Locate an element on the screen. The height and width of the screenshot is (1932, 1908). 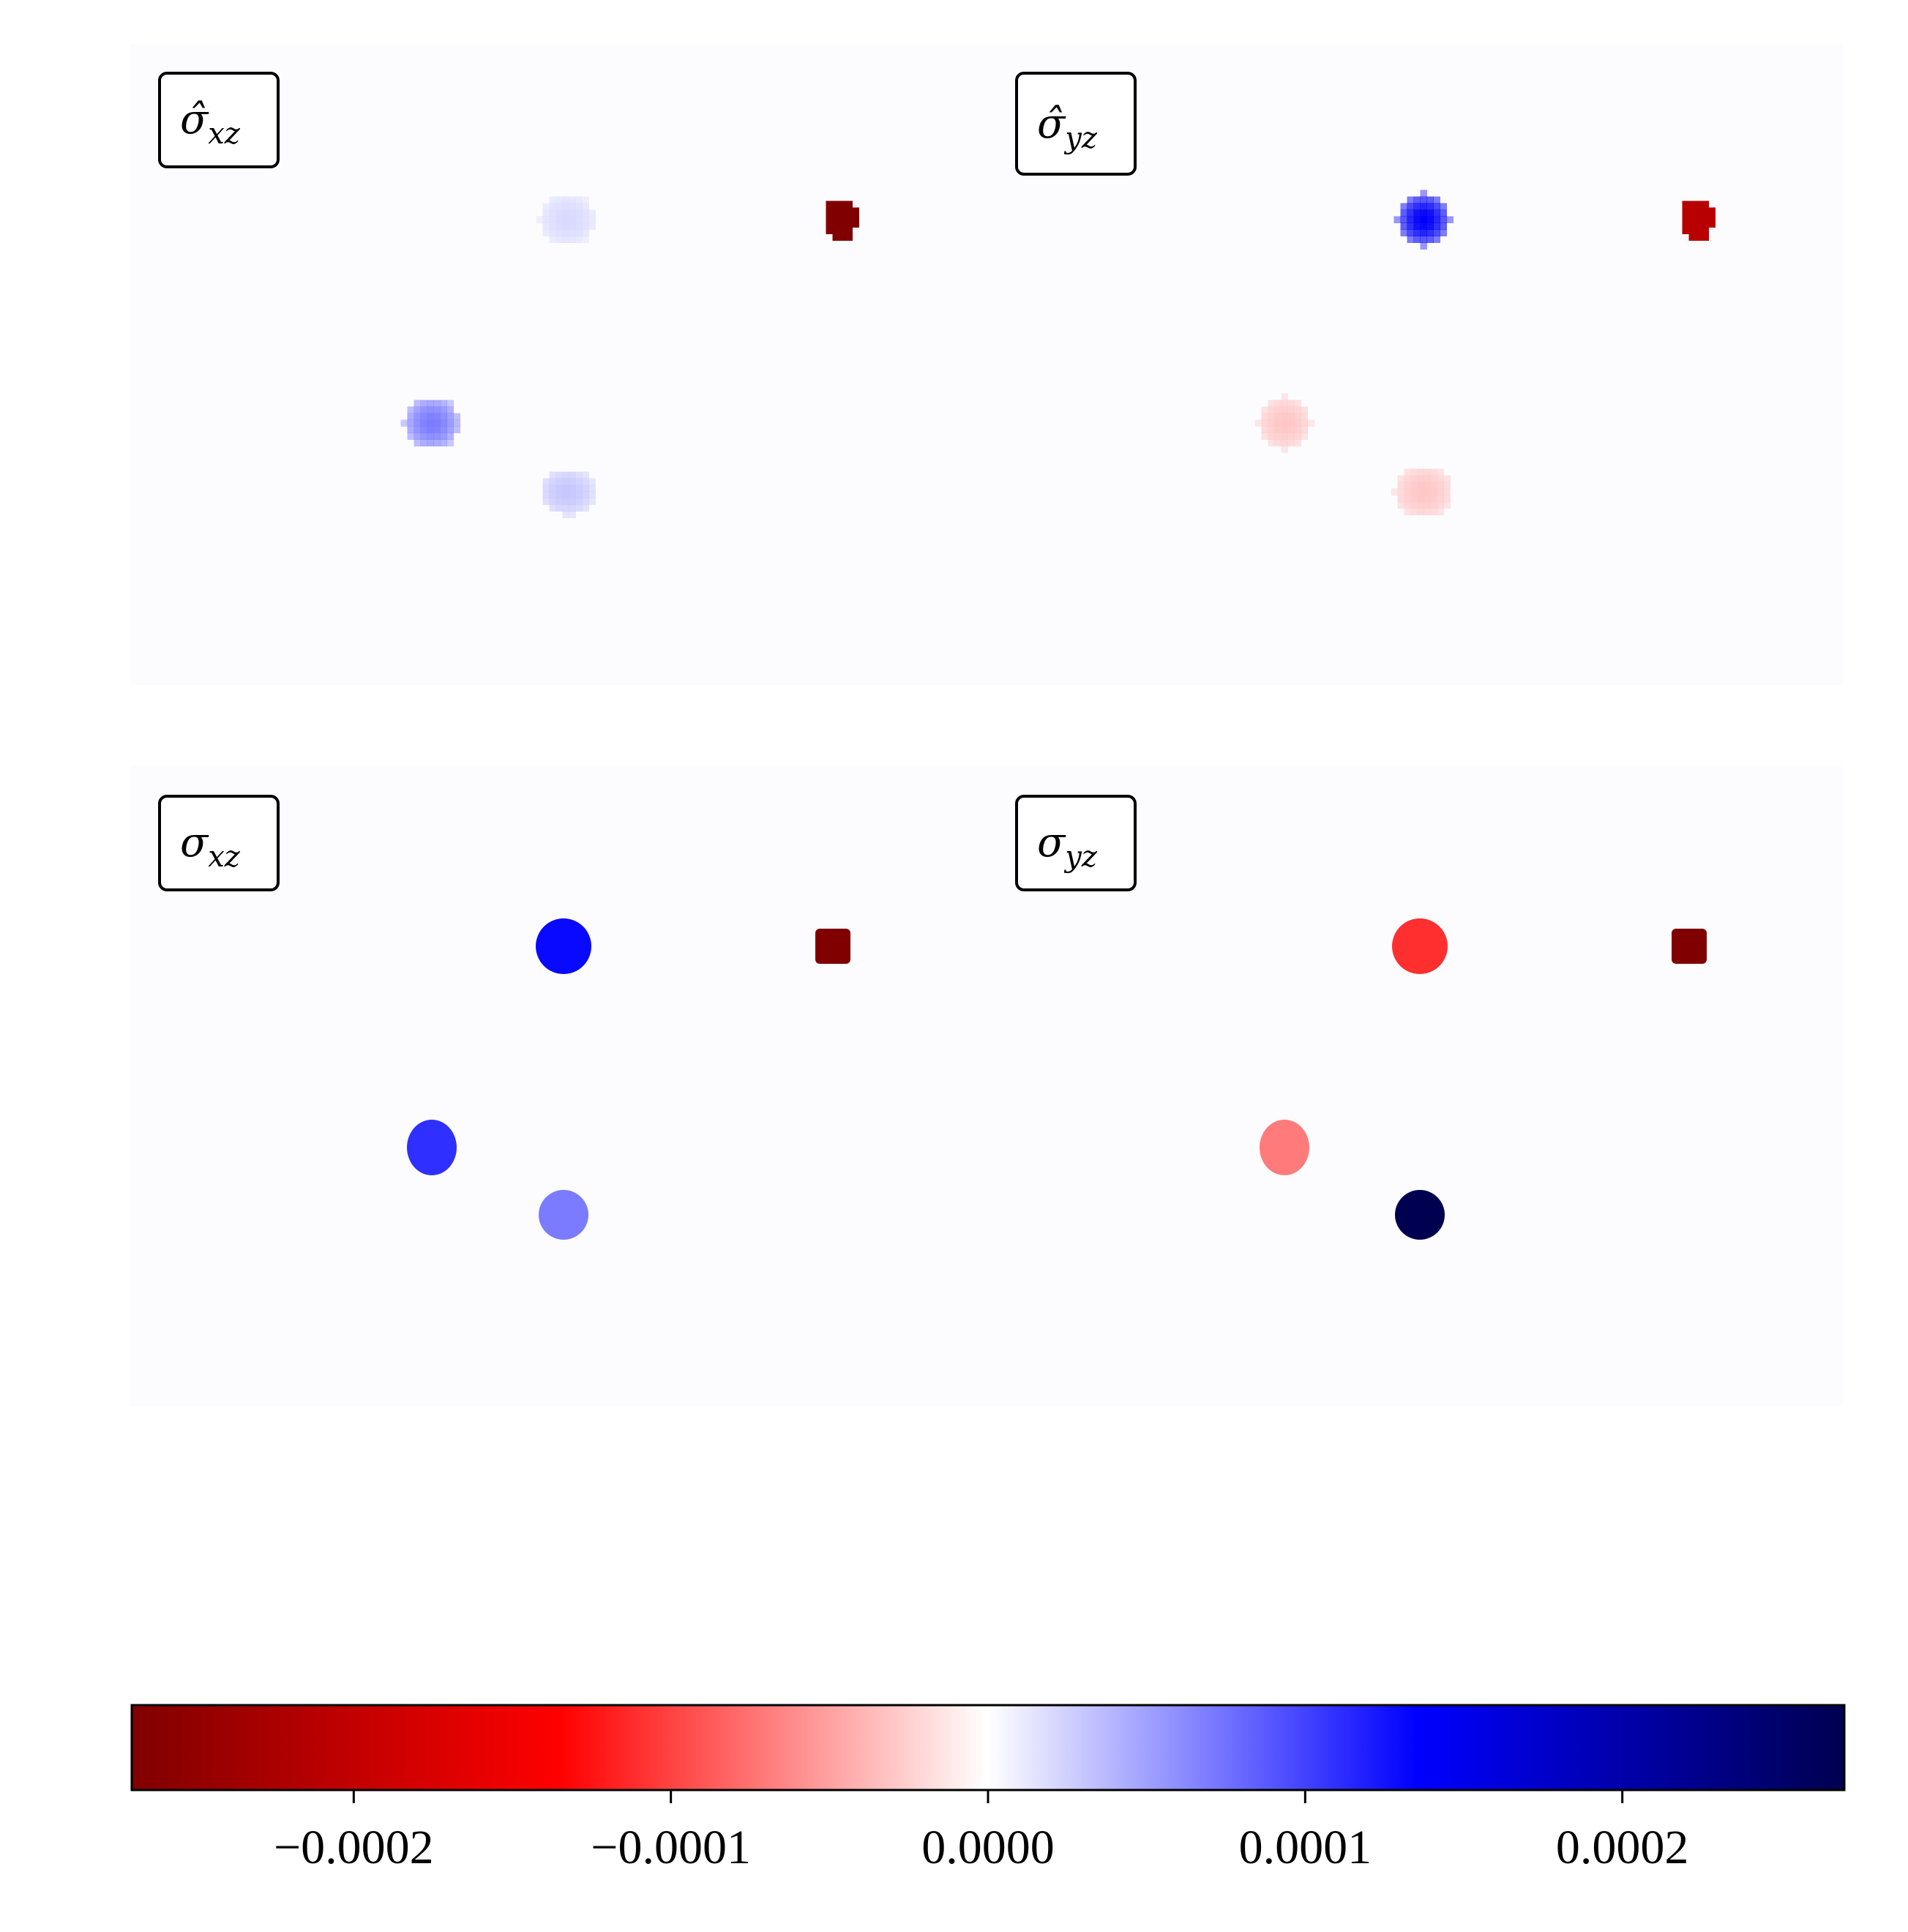
colorbar: −0.0002 −0.0001 0.0000 0.0001 0.0002 is located at coordinates (988, 1789).